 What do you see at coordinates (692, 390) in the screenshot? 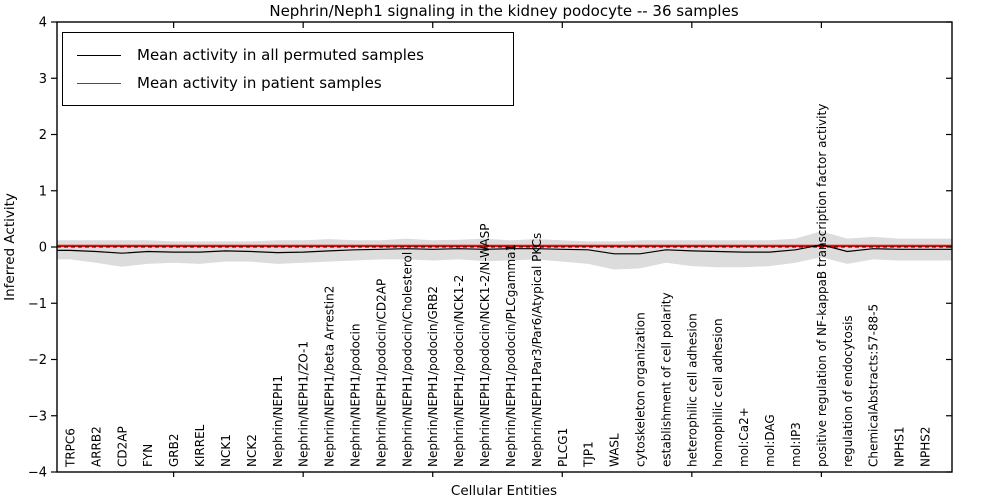
I see `x-tick-label: heterophilic cell adhesion` at bounding box center [692, 390].